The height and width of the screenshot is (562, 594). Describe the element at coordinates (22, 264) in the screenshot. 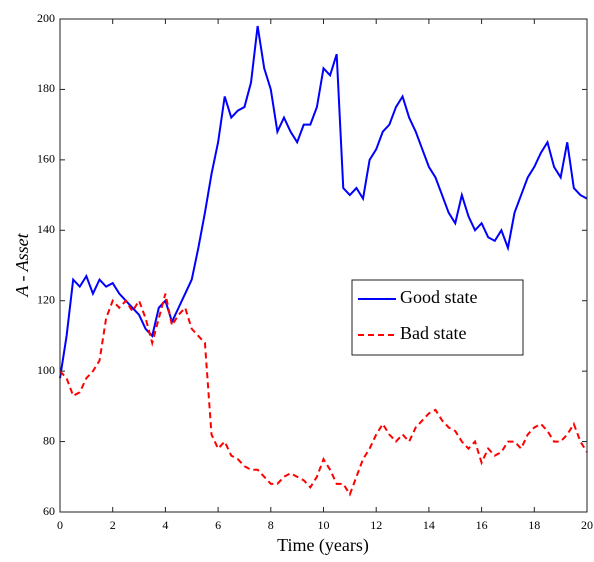

I see `y-axis-label: A - Asset` at that location.